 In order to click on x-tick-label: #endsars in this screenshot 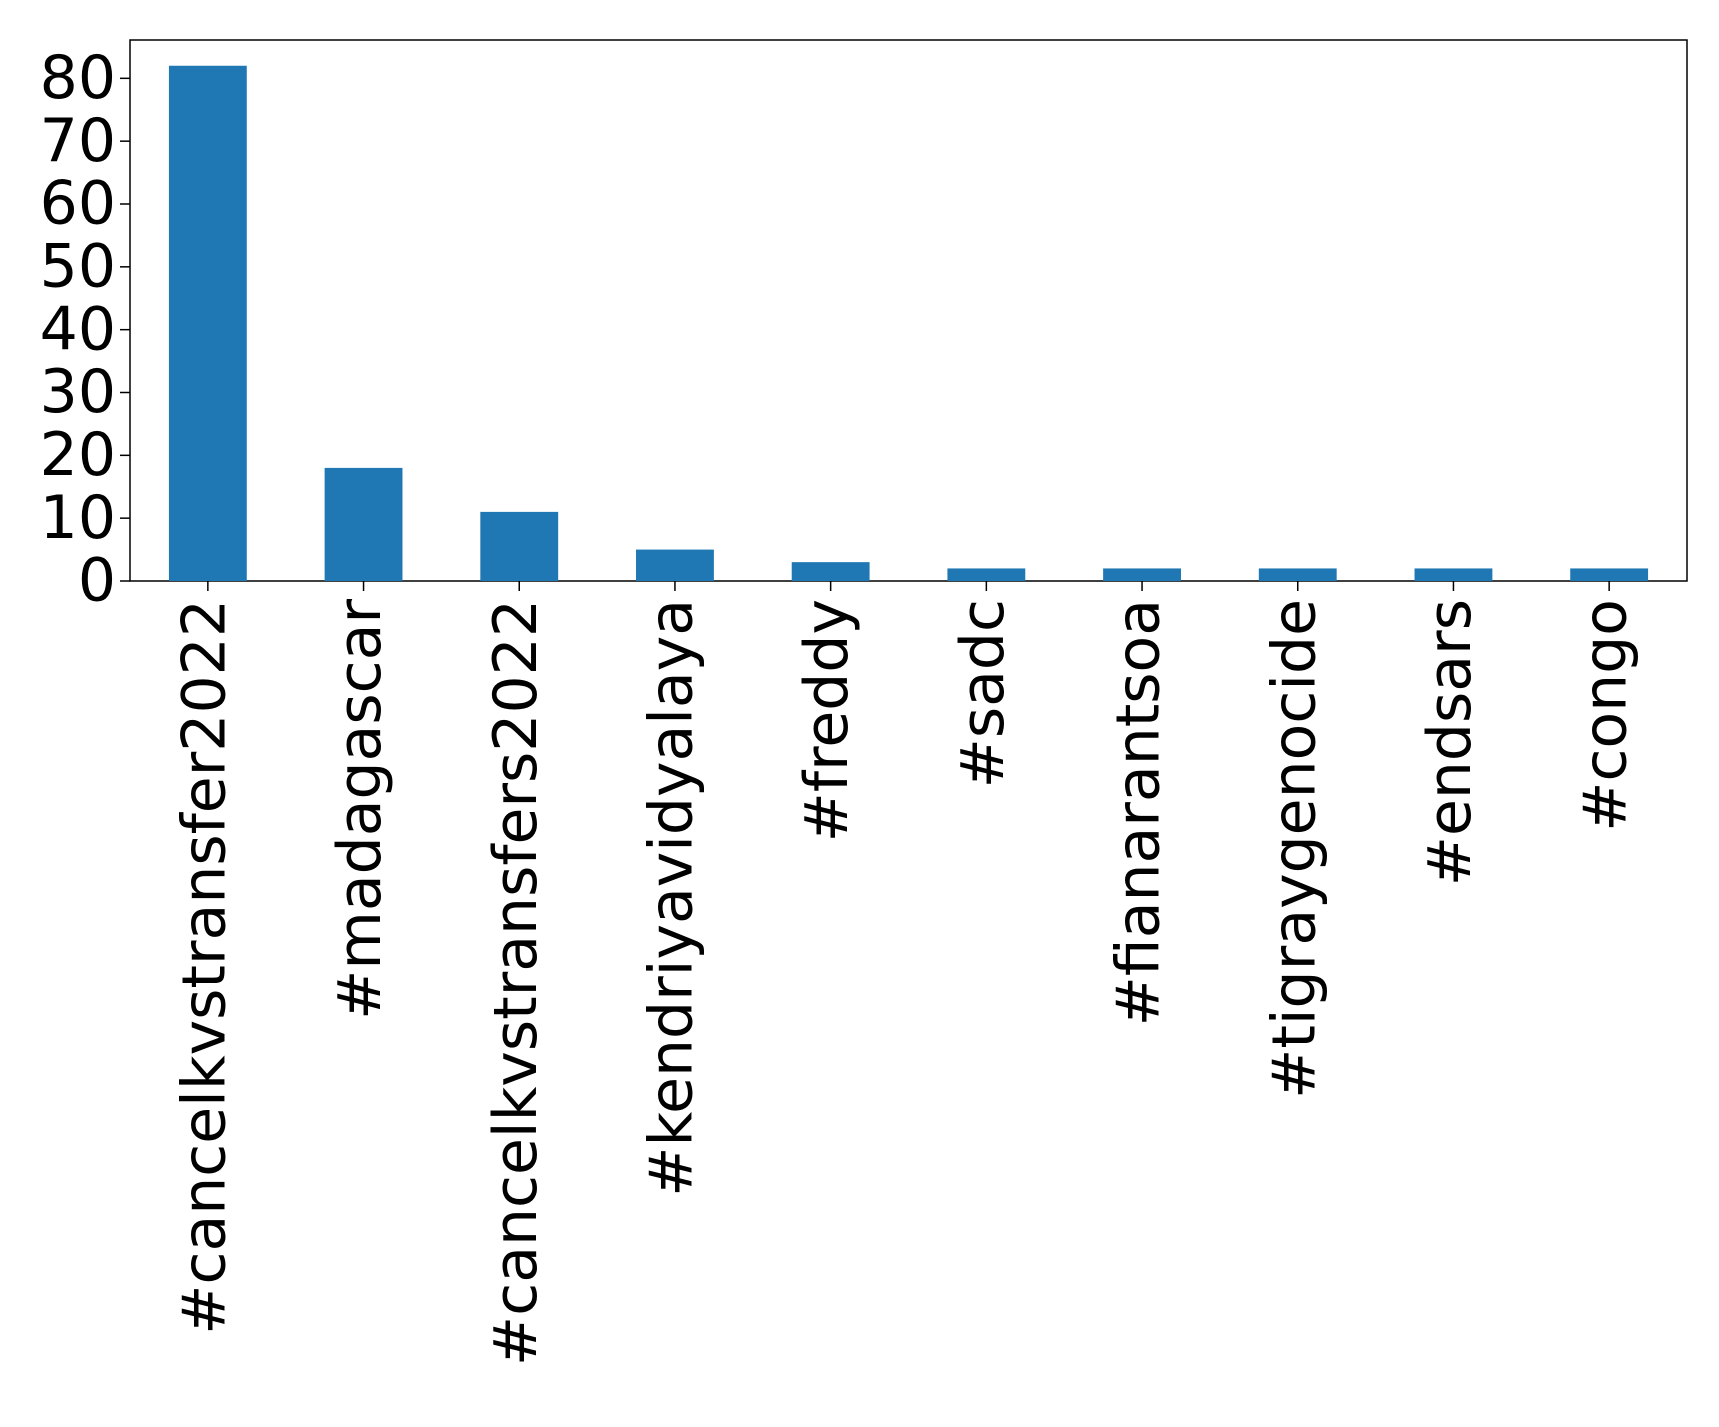, I will do `click(1450, 742)`.